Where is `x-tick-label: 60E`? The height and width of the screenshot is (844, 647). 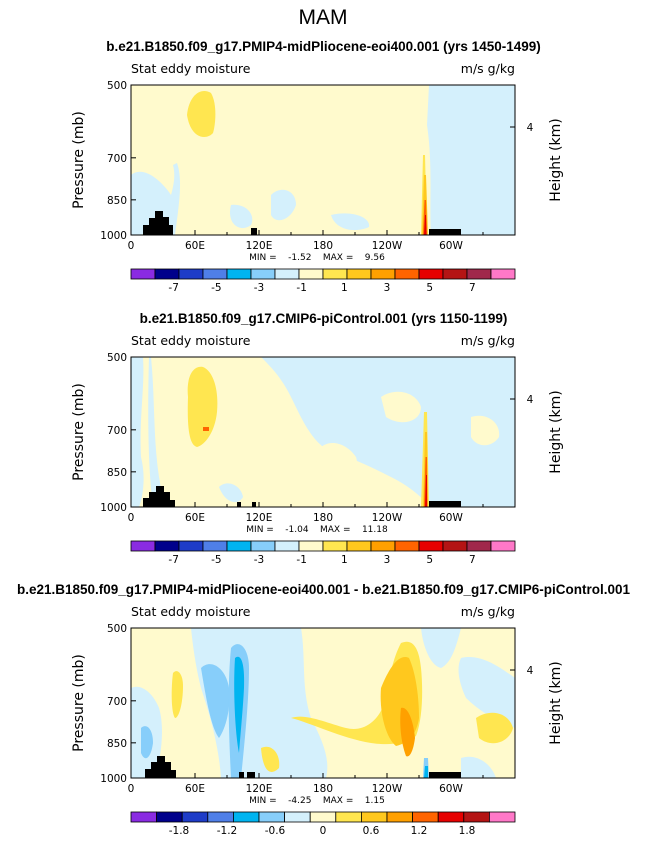
x-tick-label: 60E is located at coordinates (195, 246).